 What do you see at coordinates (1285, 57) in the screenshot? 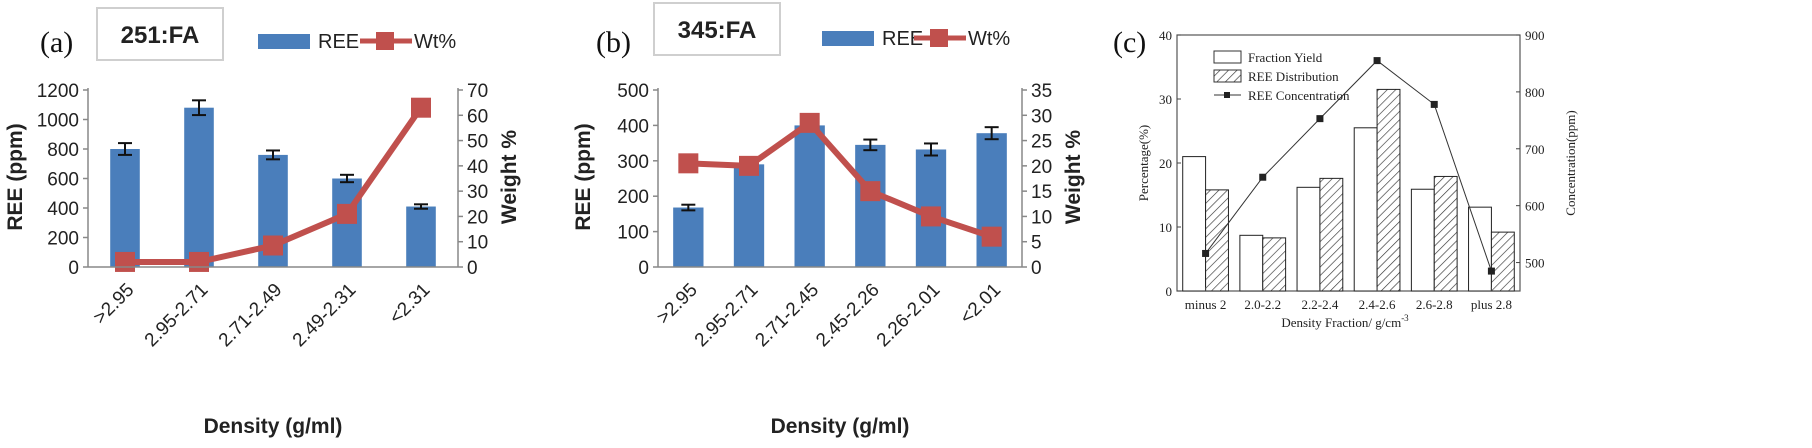
I see `legend-c-yield-label: Fraction Yield` at bounding box center [1285, 57].